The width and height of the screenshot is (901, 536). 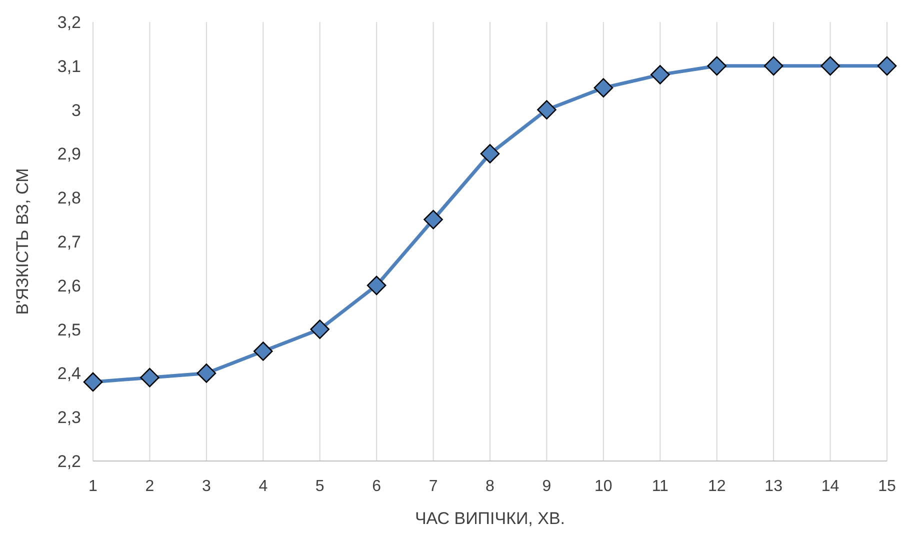 I want to click on y-tick-label: 2,4, so click(x=69, y=374).